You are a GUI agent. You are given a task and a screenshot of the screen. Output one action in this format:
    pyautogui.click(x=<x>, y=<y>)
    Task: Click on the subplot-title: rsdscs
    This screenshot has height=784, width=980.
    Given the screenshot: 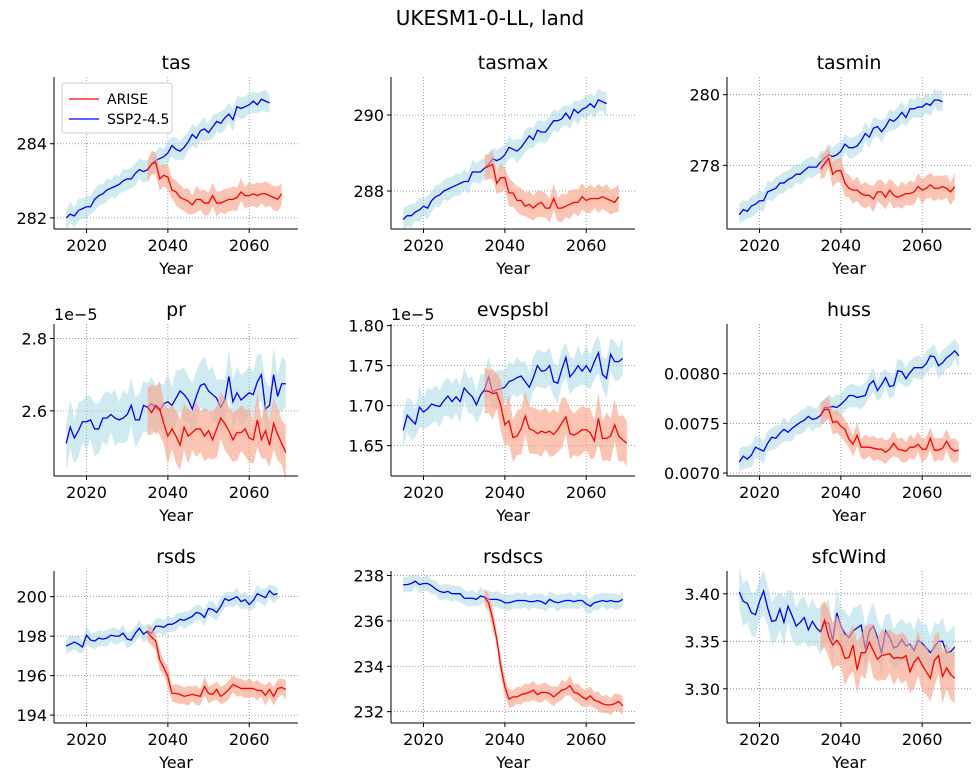 What is the action you would take?
    pyautogui.click(x=513, y=557)
    